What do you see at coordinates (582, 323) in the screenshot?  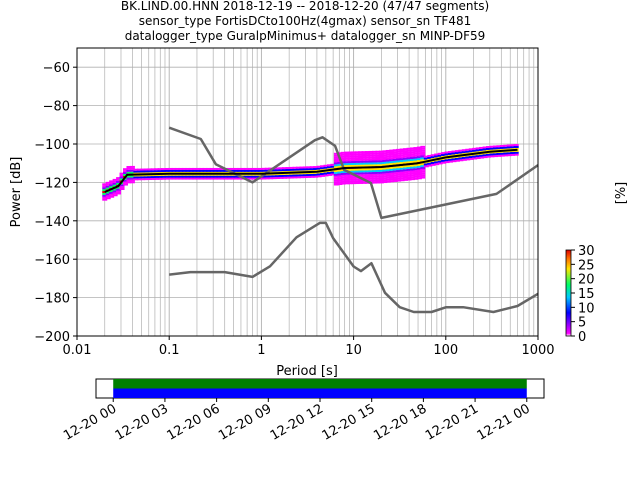 I see `colorbar-tick-label: 5` at bounding box center [582, 323].